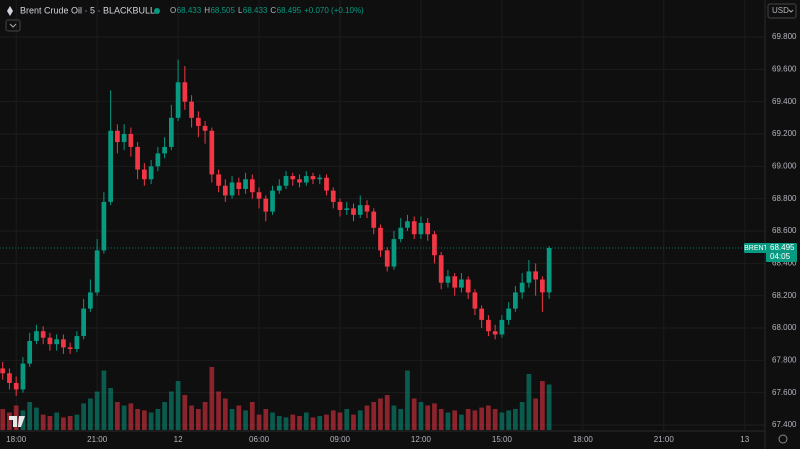 The width and height of the screenshot is (800, 449). Describe the element at coordinates (783, 439) in the screenshot. I see `settings-button` at that location.